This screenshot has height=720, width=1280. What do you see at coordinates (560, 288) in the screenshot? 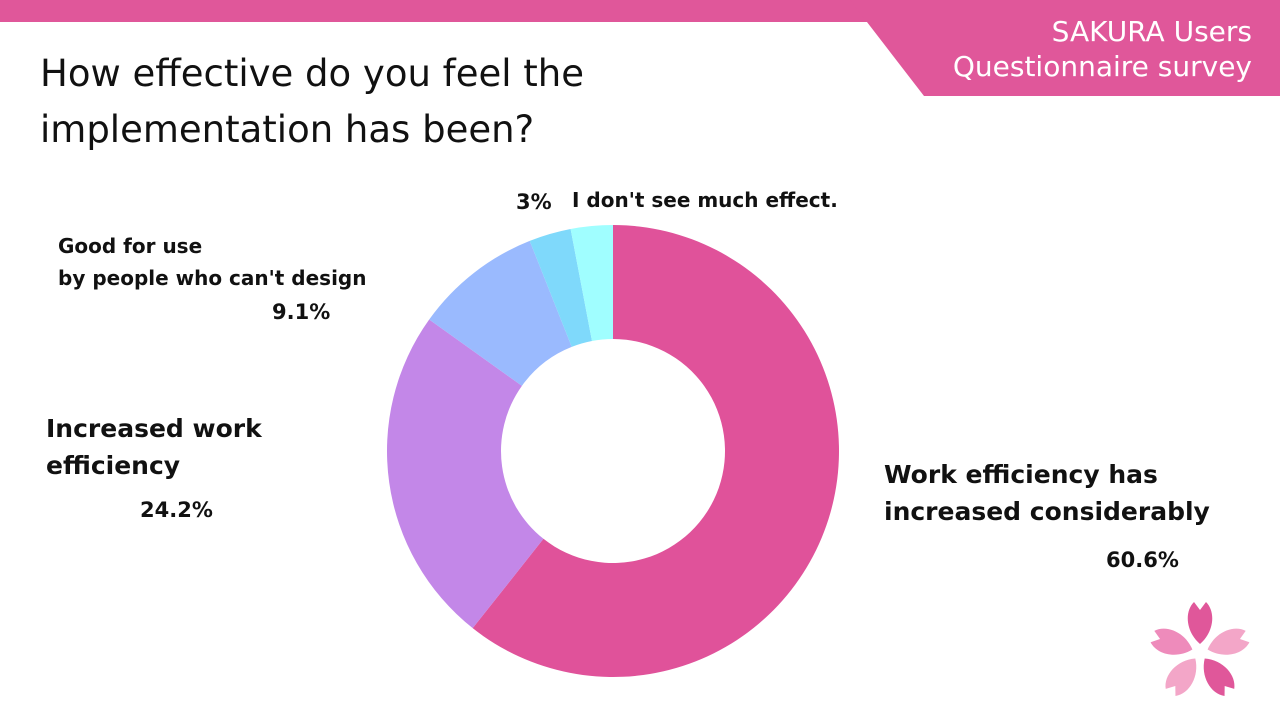
I see `slice-small` at bounding box center [560, 288].